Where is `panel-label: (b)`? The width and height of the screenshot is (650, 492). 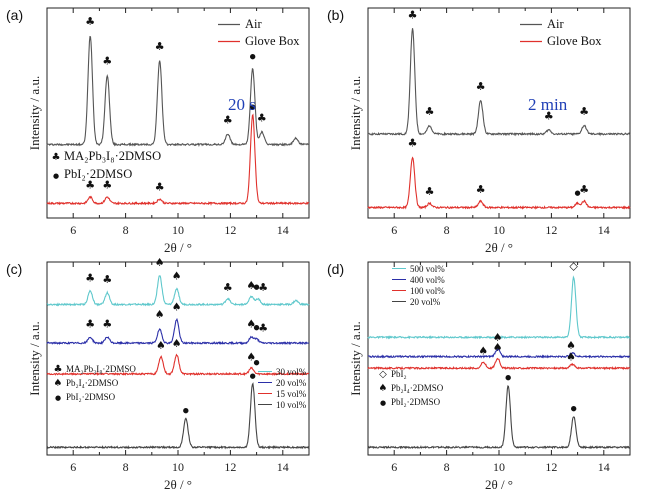
panel-label: (b) is located at coordinates (335, 15).